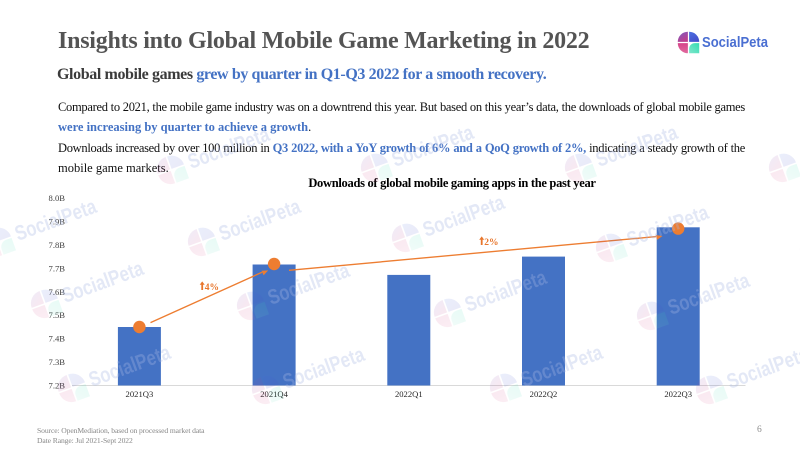 This screenshot has width=800, height=450. What do you see at coordinates (57, 198) in the screenshot?
I see `svg-text: 8.0B` at bounding box center [57, 198].